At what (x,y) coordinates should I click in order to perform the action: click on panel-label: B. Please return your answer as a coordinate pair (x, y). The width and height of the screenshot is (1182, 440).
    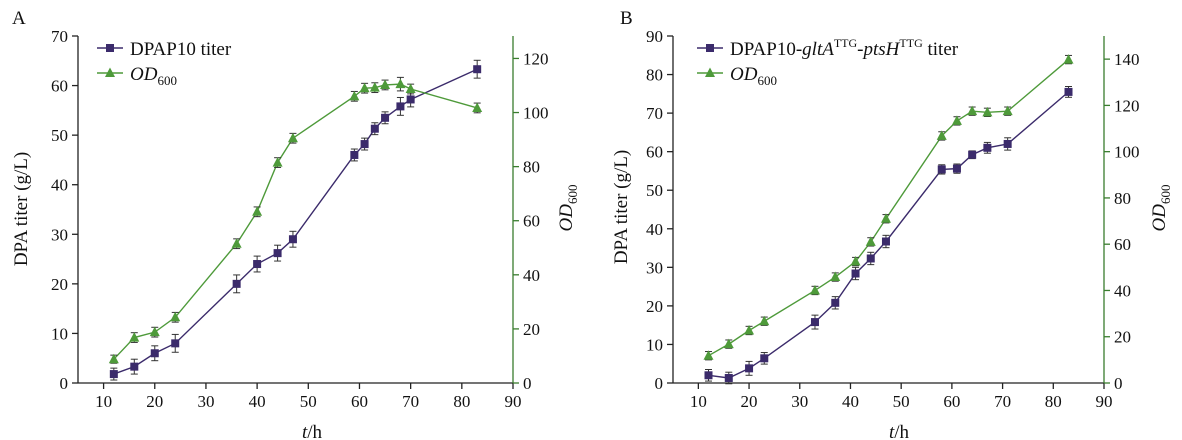
    Looking at the image, I should click on (626, 18).